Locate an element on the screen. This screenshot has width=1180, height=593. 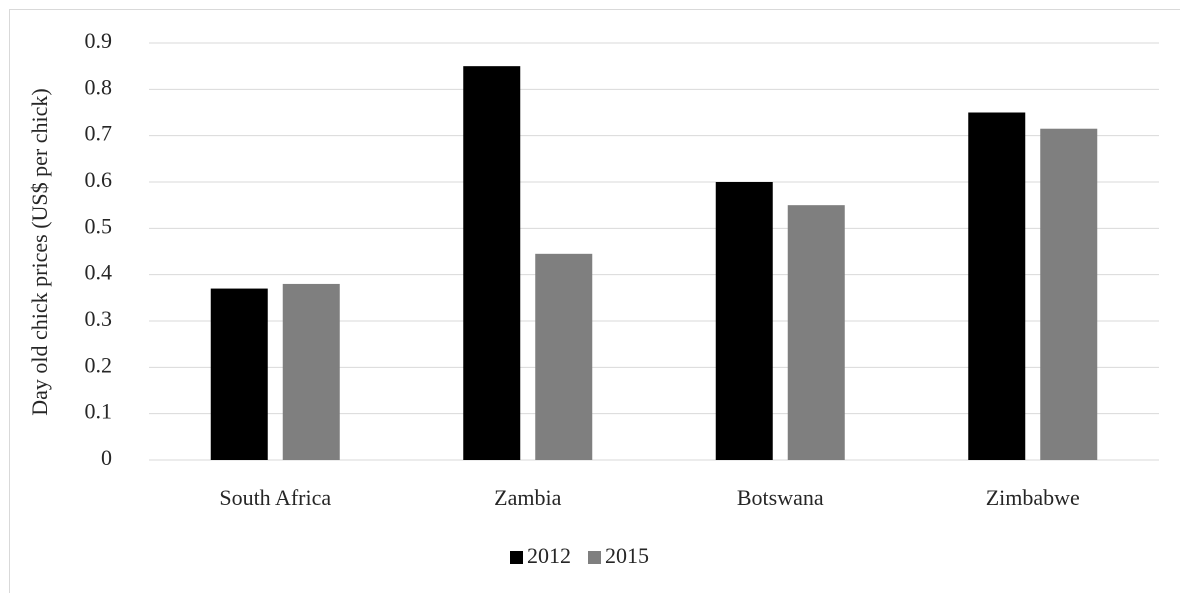
y-tick-label: 0.4 is located at coordinates (99, 272).